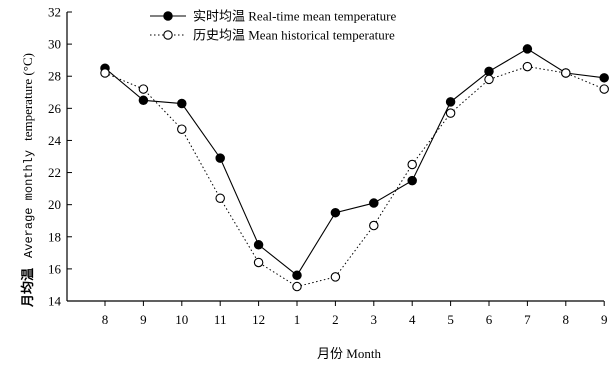  Describe the element at coordinates (27, 288) in the screenshot. I see `y-axis-title-zh: 月均温` at that location.